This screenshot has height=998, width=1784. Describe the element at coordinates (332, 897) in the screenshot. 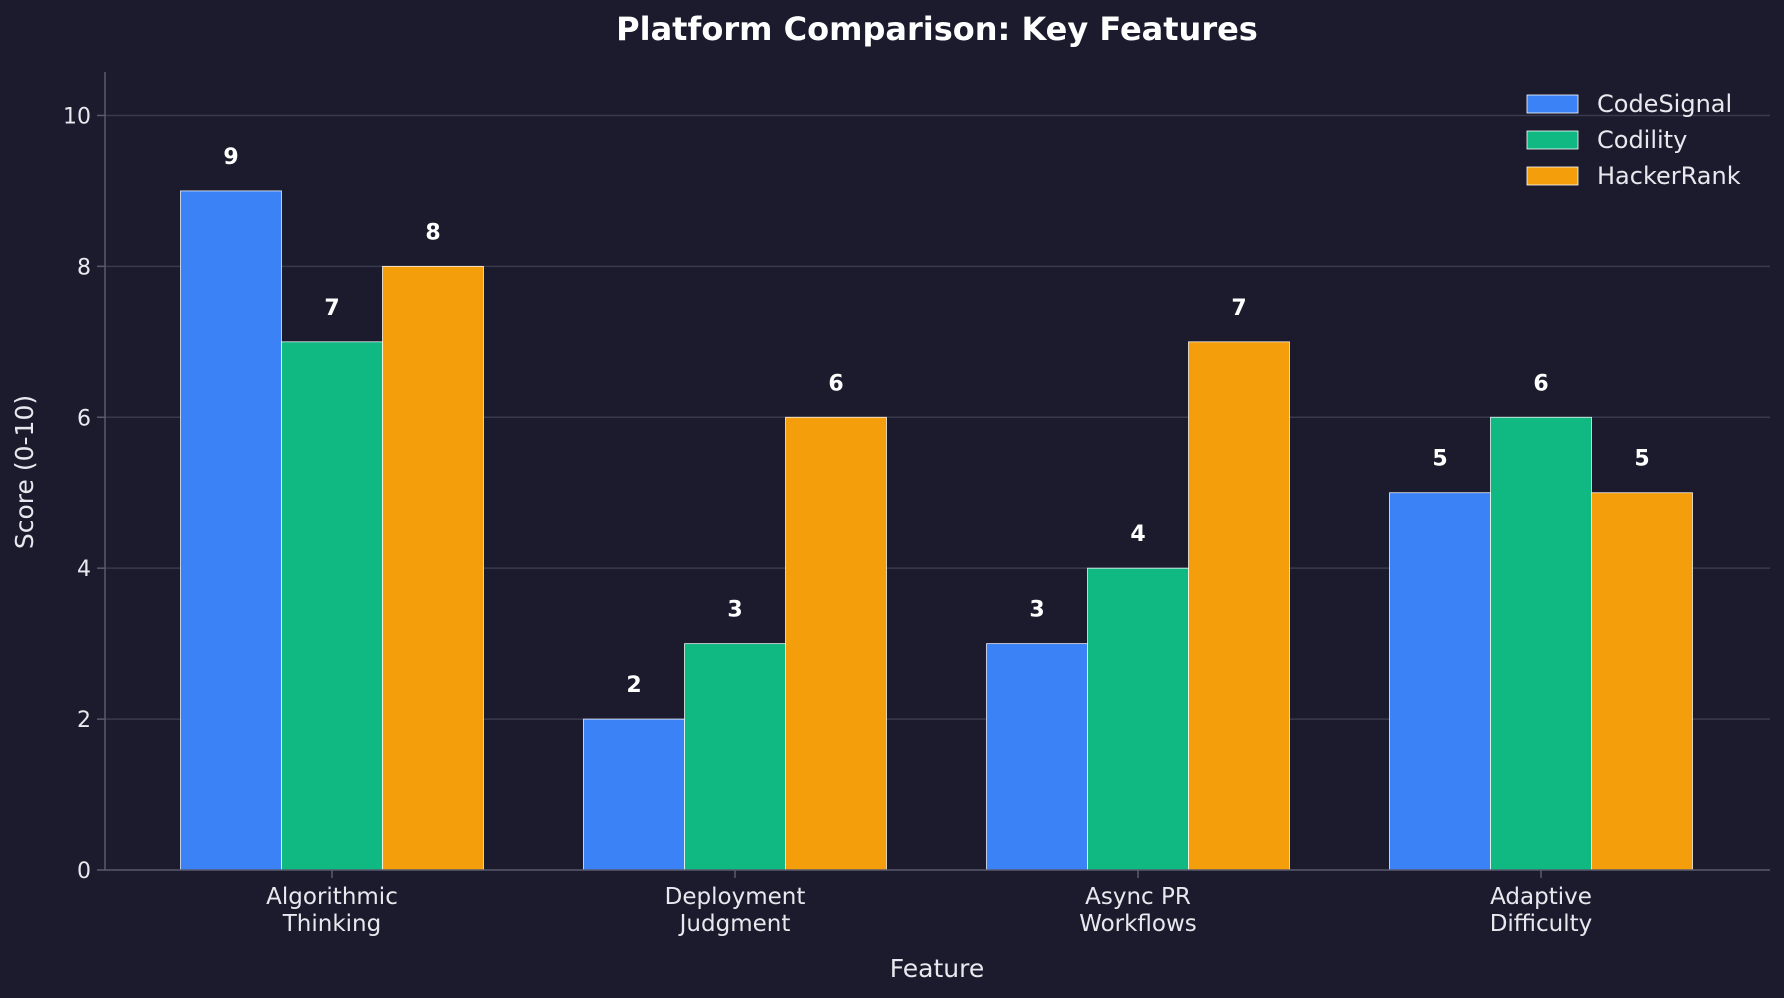

I see `x-tick-label: Algorithmic` at that location.